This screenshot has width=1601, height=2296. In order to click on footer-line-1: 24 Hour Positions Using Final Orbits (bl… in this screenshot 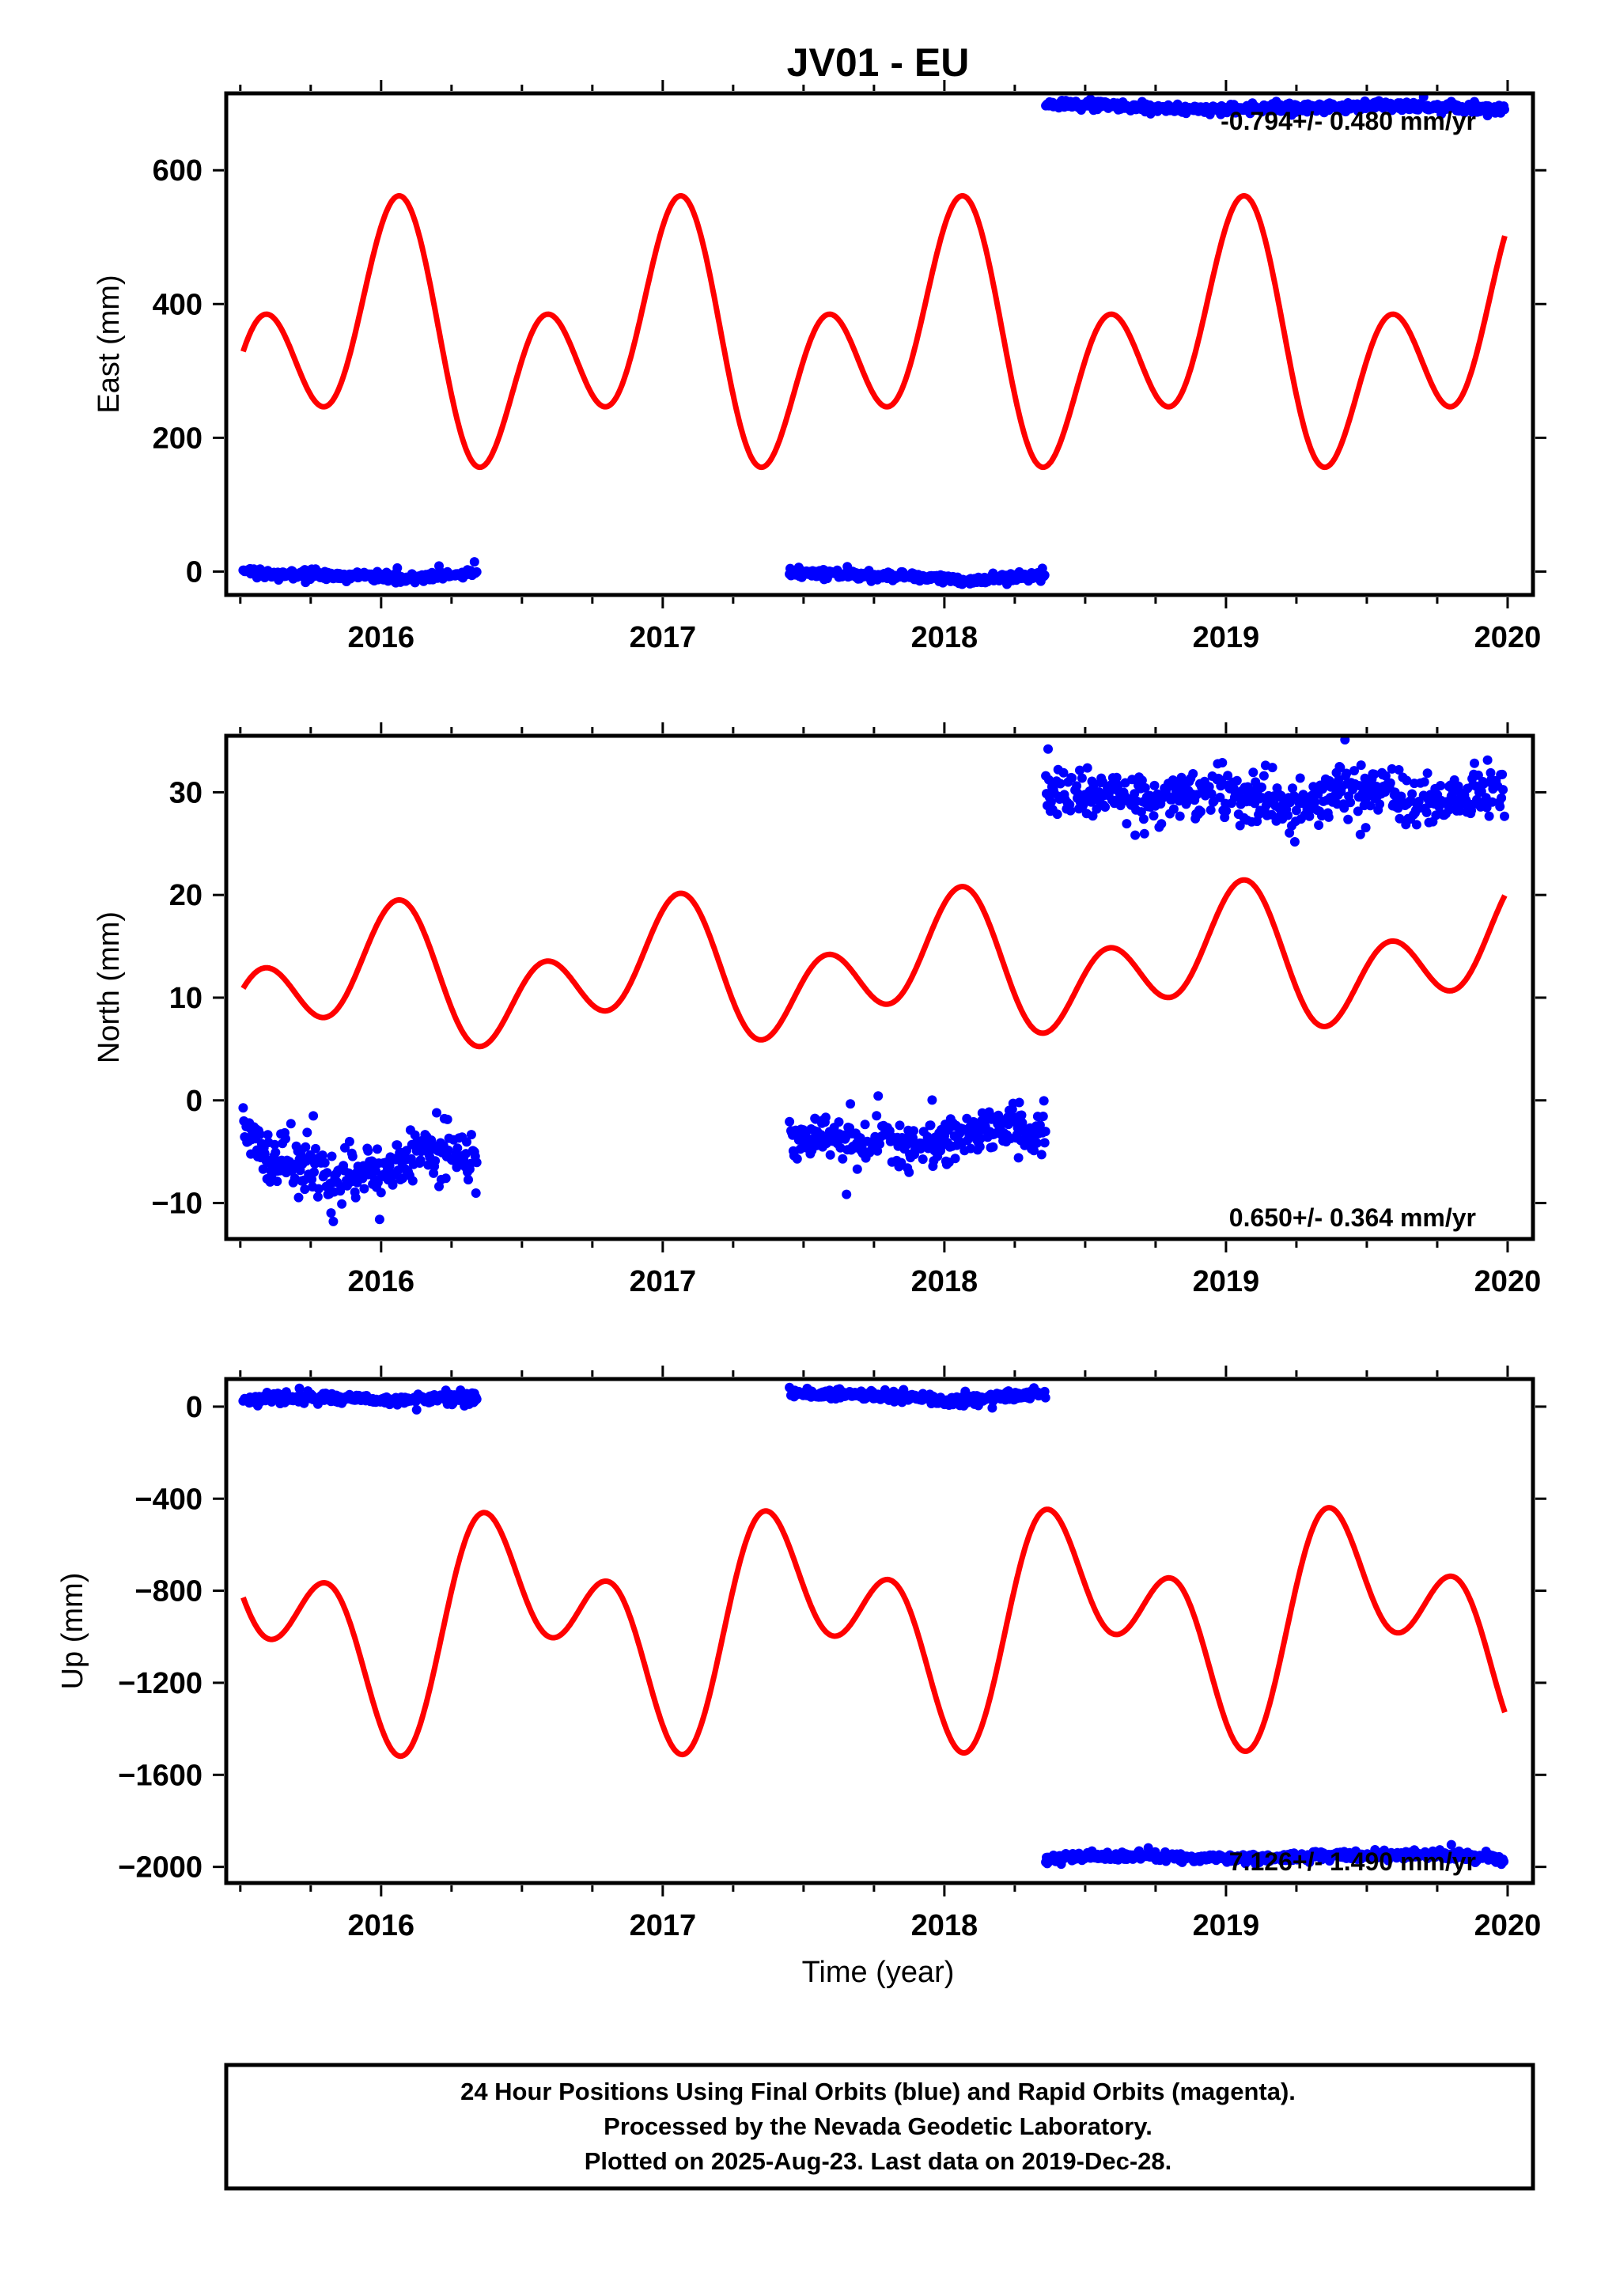, I will do `click(878, 2092)`.